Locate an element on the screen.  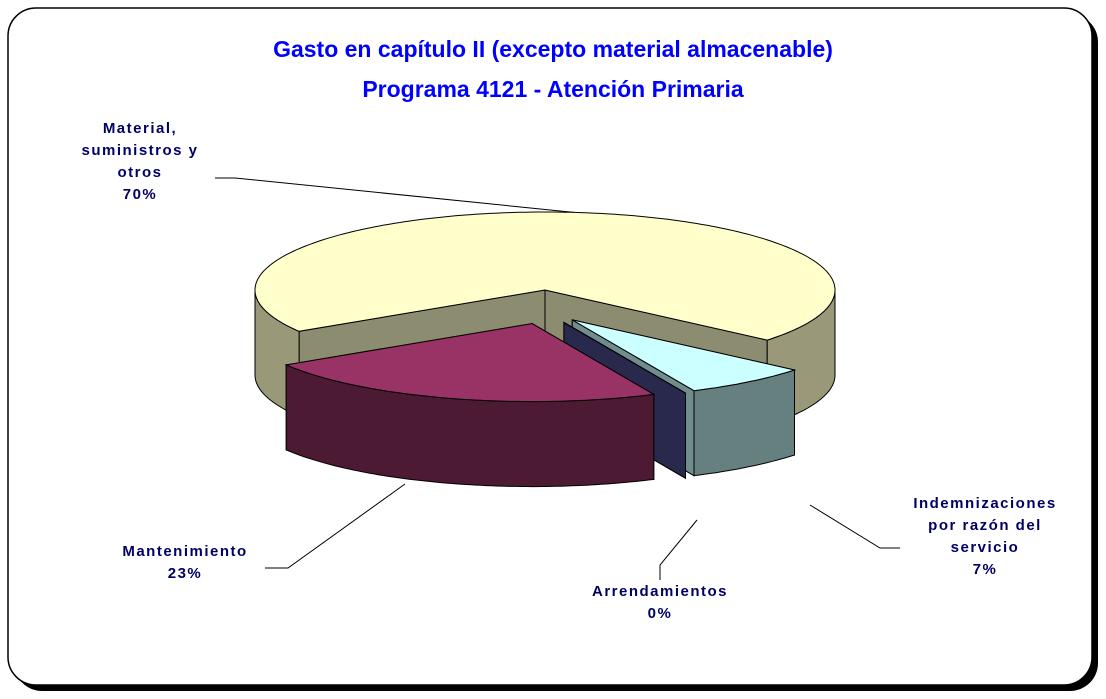
category-label: Mantenimiento is located at coordinates (185, 551).